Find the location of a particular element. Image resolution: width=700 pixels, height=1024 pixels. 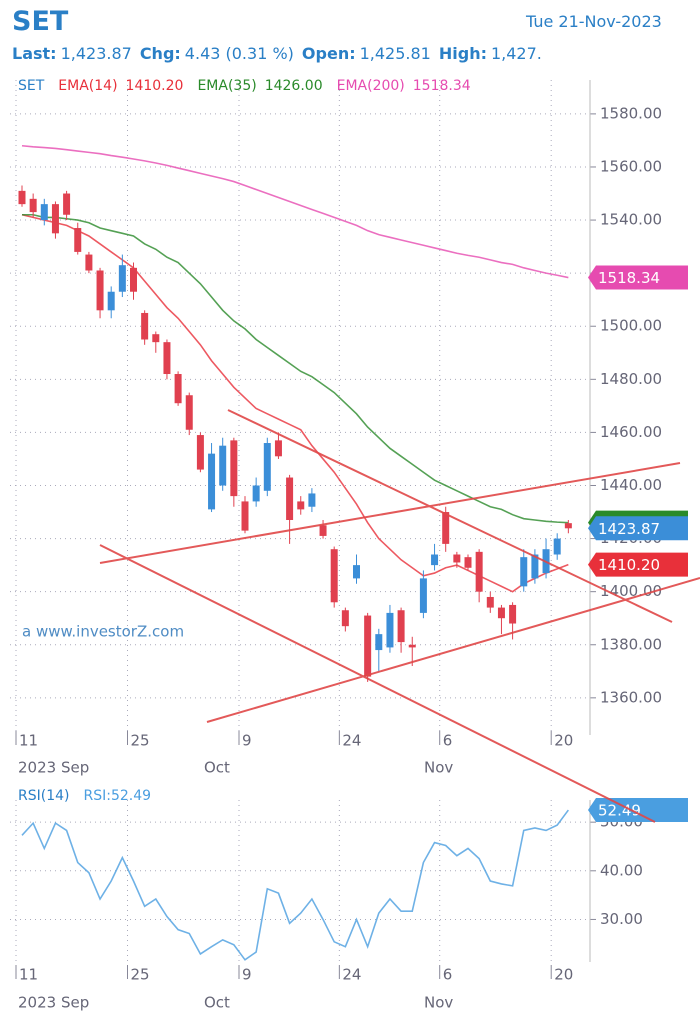

watermark: a www.investorZ.com is located at coordinates (103, 632).